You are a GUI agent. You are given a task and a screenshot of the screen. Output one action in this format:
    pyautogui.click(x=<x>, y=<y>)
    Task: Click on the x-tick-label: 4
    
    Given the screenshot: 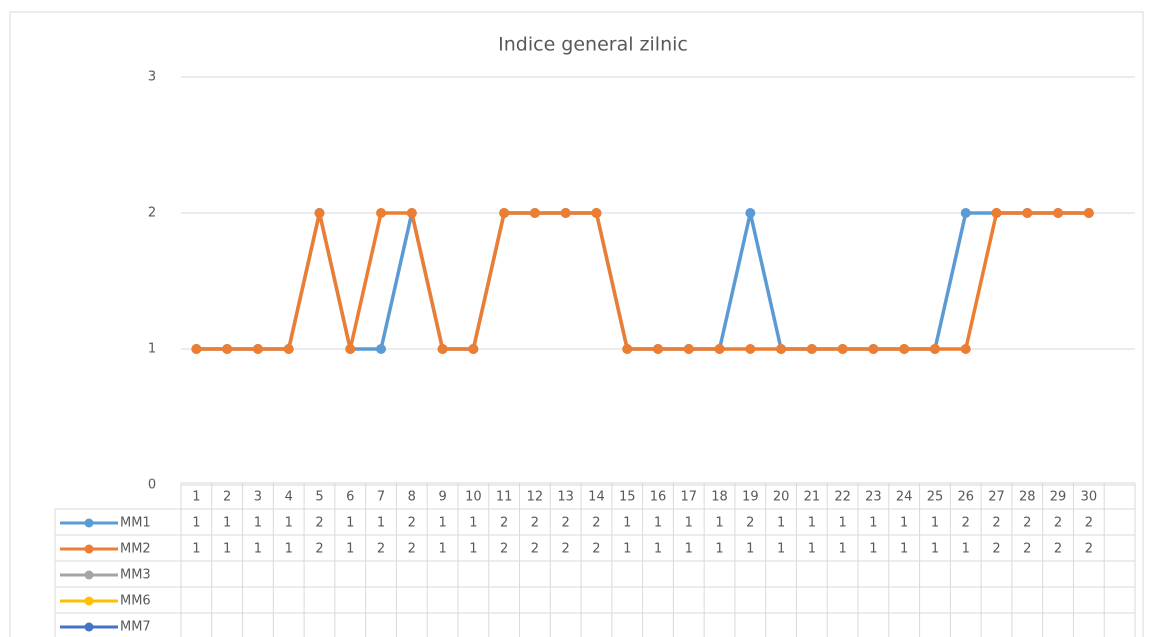 What is the action you would take?
    pyautogui.click(x=289, y=497)
    